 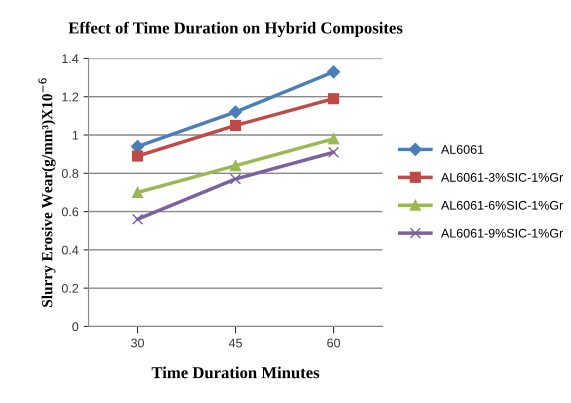 What do you see at coordinates (137, 343) in the screenshot?
I see `x-tick-label: 30` at bounding box center [137, 343].